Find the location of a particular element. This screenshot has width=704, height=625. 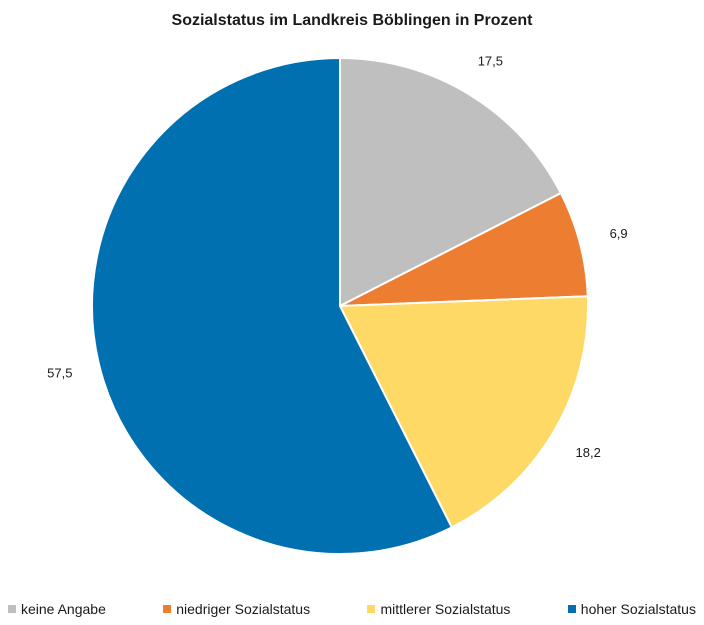

legend-swatch-niedriger-sozialstatus is located at coordinates (167, 609).